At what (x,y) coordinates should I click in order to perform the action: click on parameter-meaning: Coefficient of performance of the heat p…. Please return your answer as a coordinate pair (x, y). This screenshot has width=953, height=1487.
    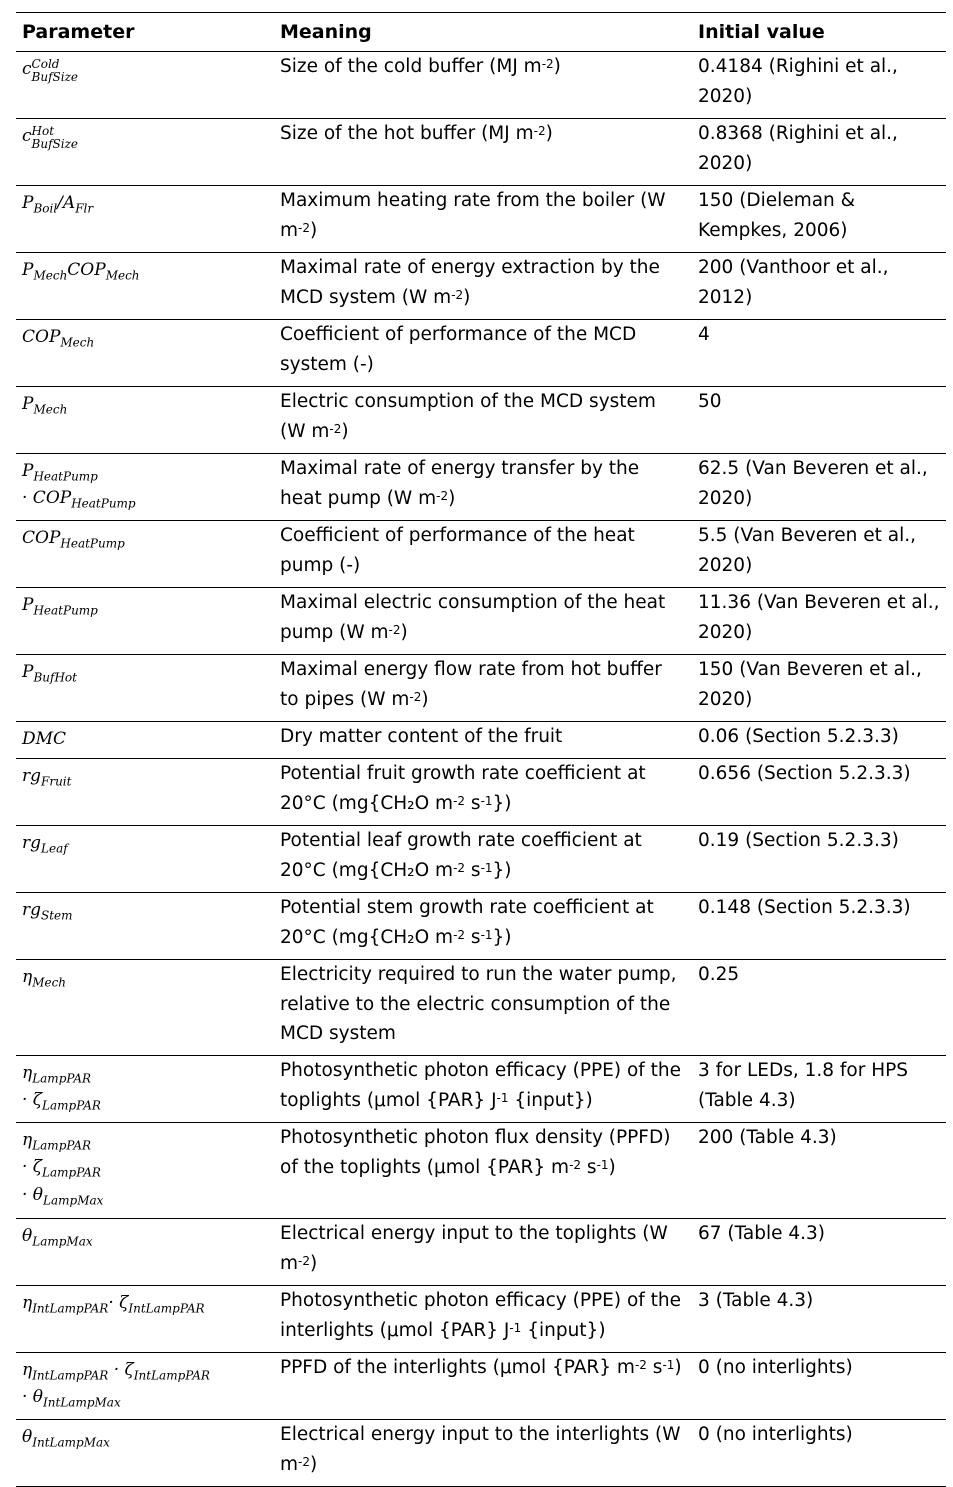
    Looking at the image, I should click on (483, 554).